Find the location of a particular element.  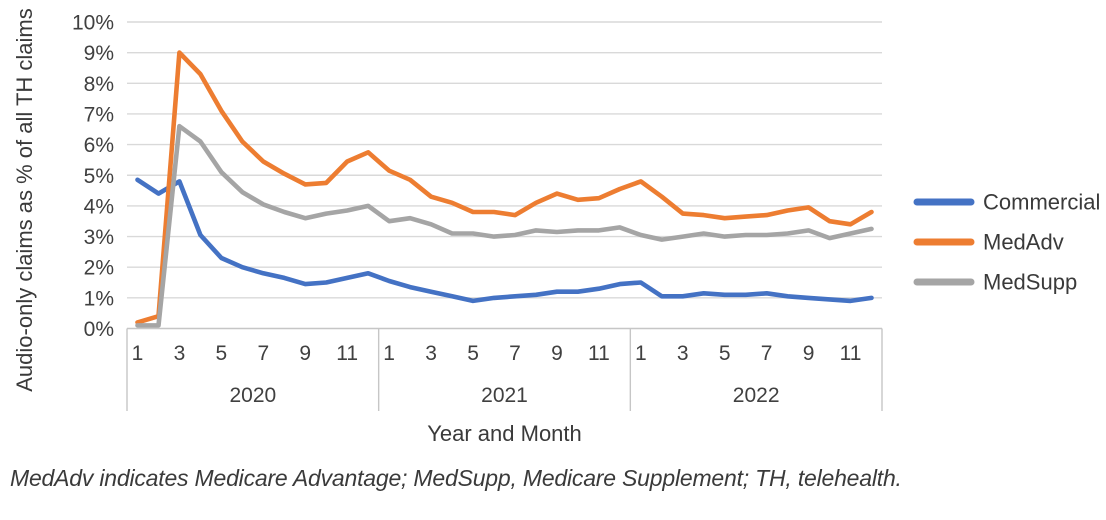

year-label-2020: 2020 is located at coordinates (252, 395).